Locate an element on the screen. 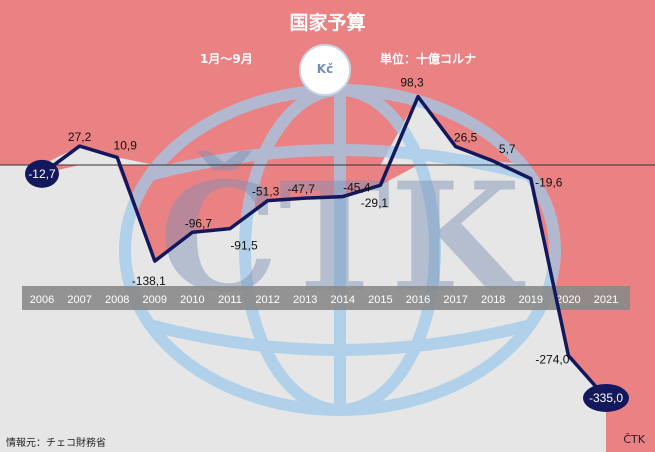 This screenshot has width=655, height=452. data-label: -335,0 is located at coordinates (606, 398).